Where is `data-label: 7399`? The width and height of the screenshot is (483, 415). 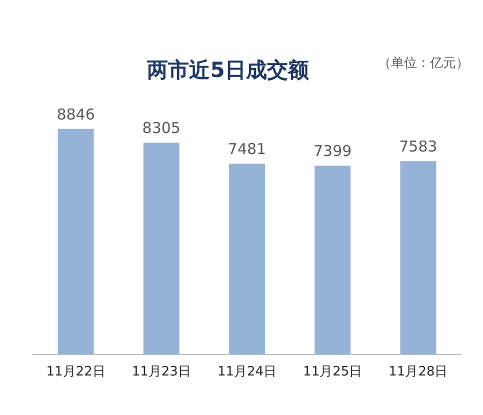 data-label: 7399 is located at coordinates (333, 151).